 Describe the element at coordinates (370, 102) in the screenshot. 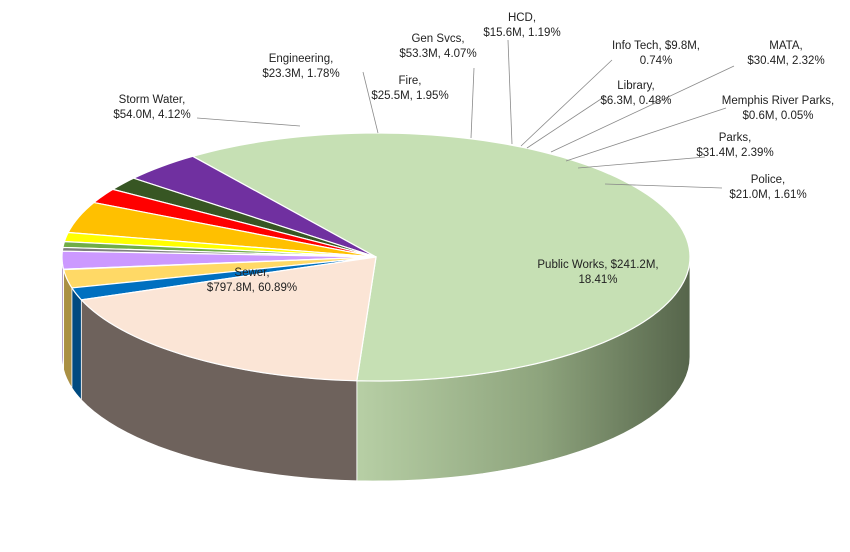

I see `leader-line-engineering` at that location.